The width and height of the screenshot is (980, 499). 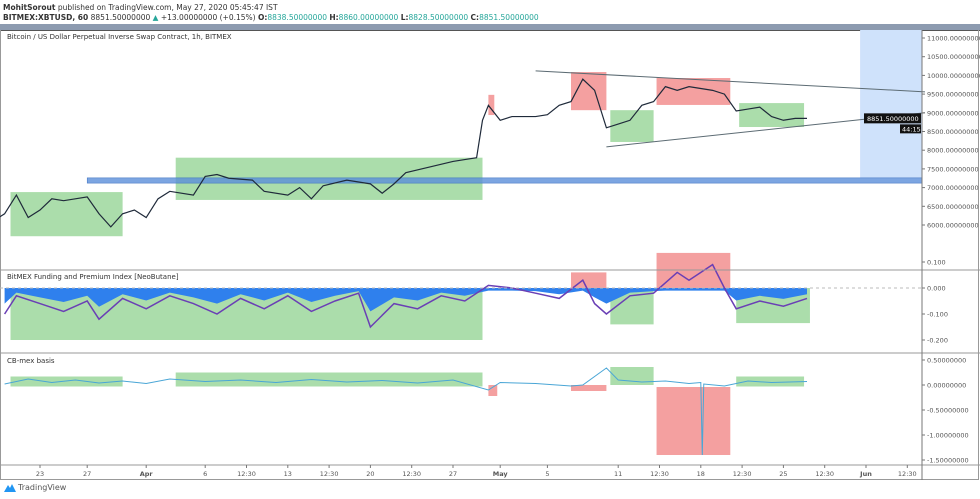 What do you see at coordinates (29, 7) in the screenshot?
I see `author-name: MohitSorout` at bounding box center [29, 7].